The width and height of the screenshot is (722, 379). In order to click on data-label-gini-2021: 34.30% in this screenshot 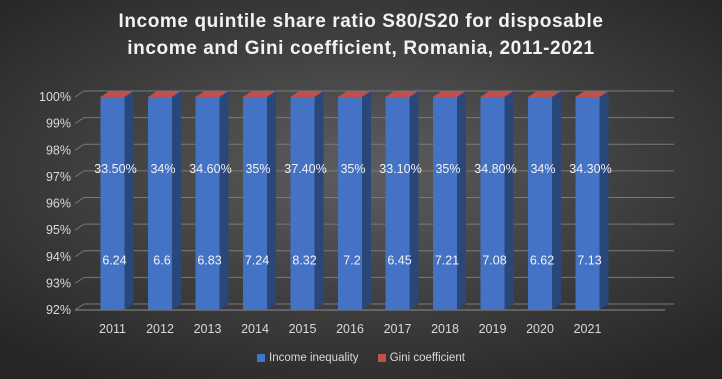, I will do `click(590, 169)`.